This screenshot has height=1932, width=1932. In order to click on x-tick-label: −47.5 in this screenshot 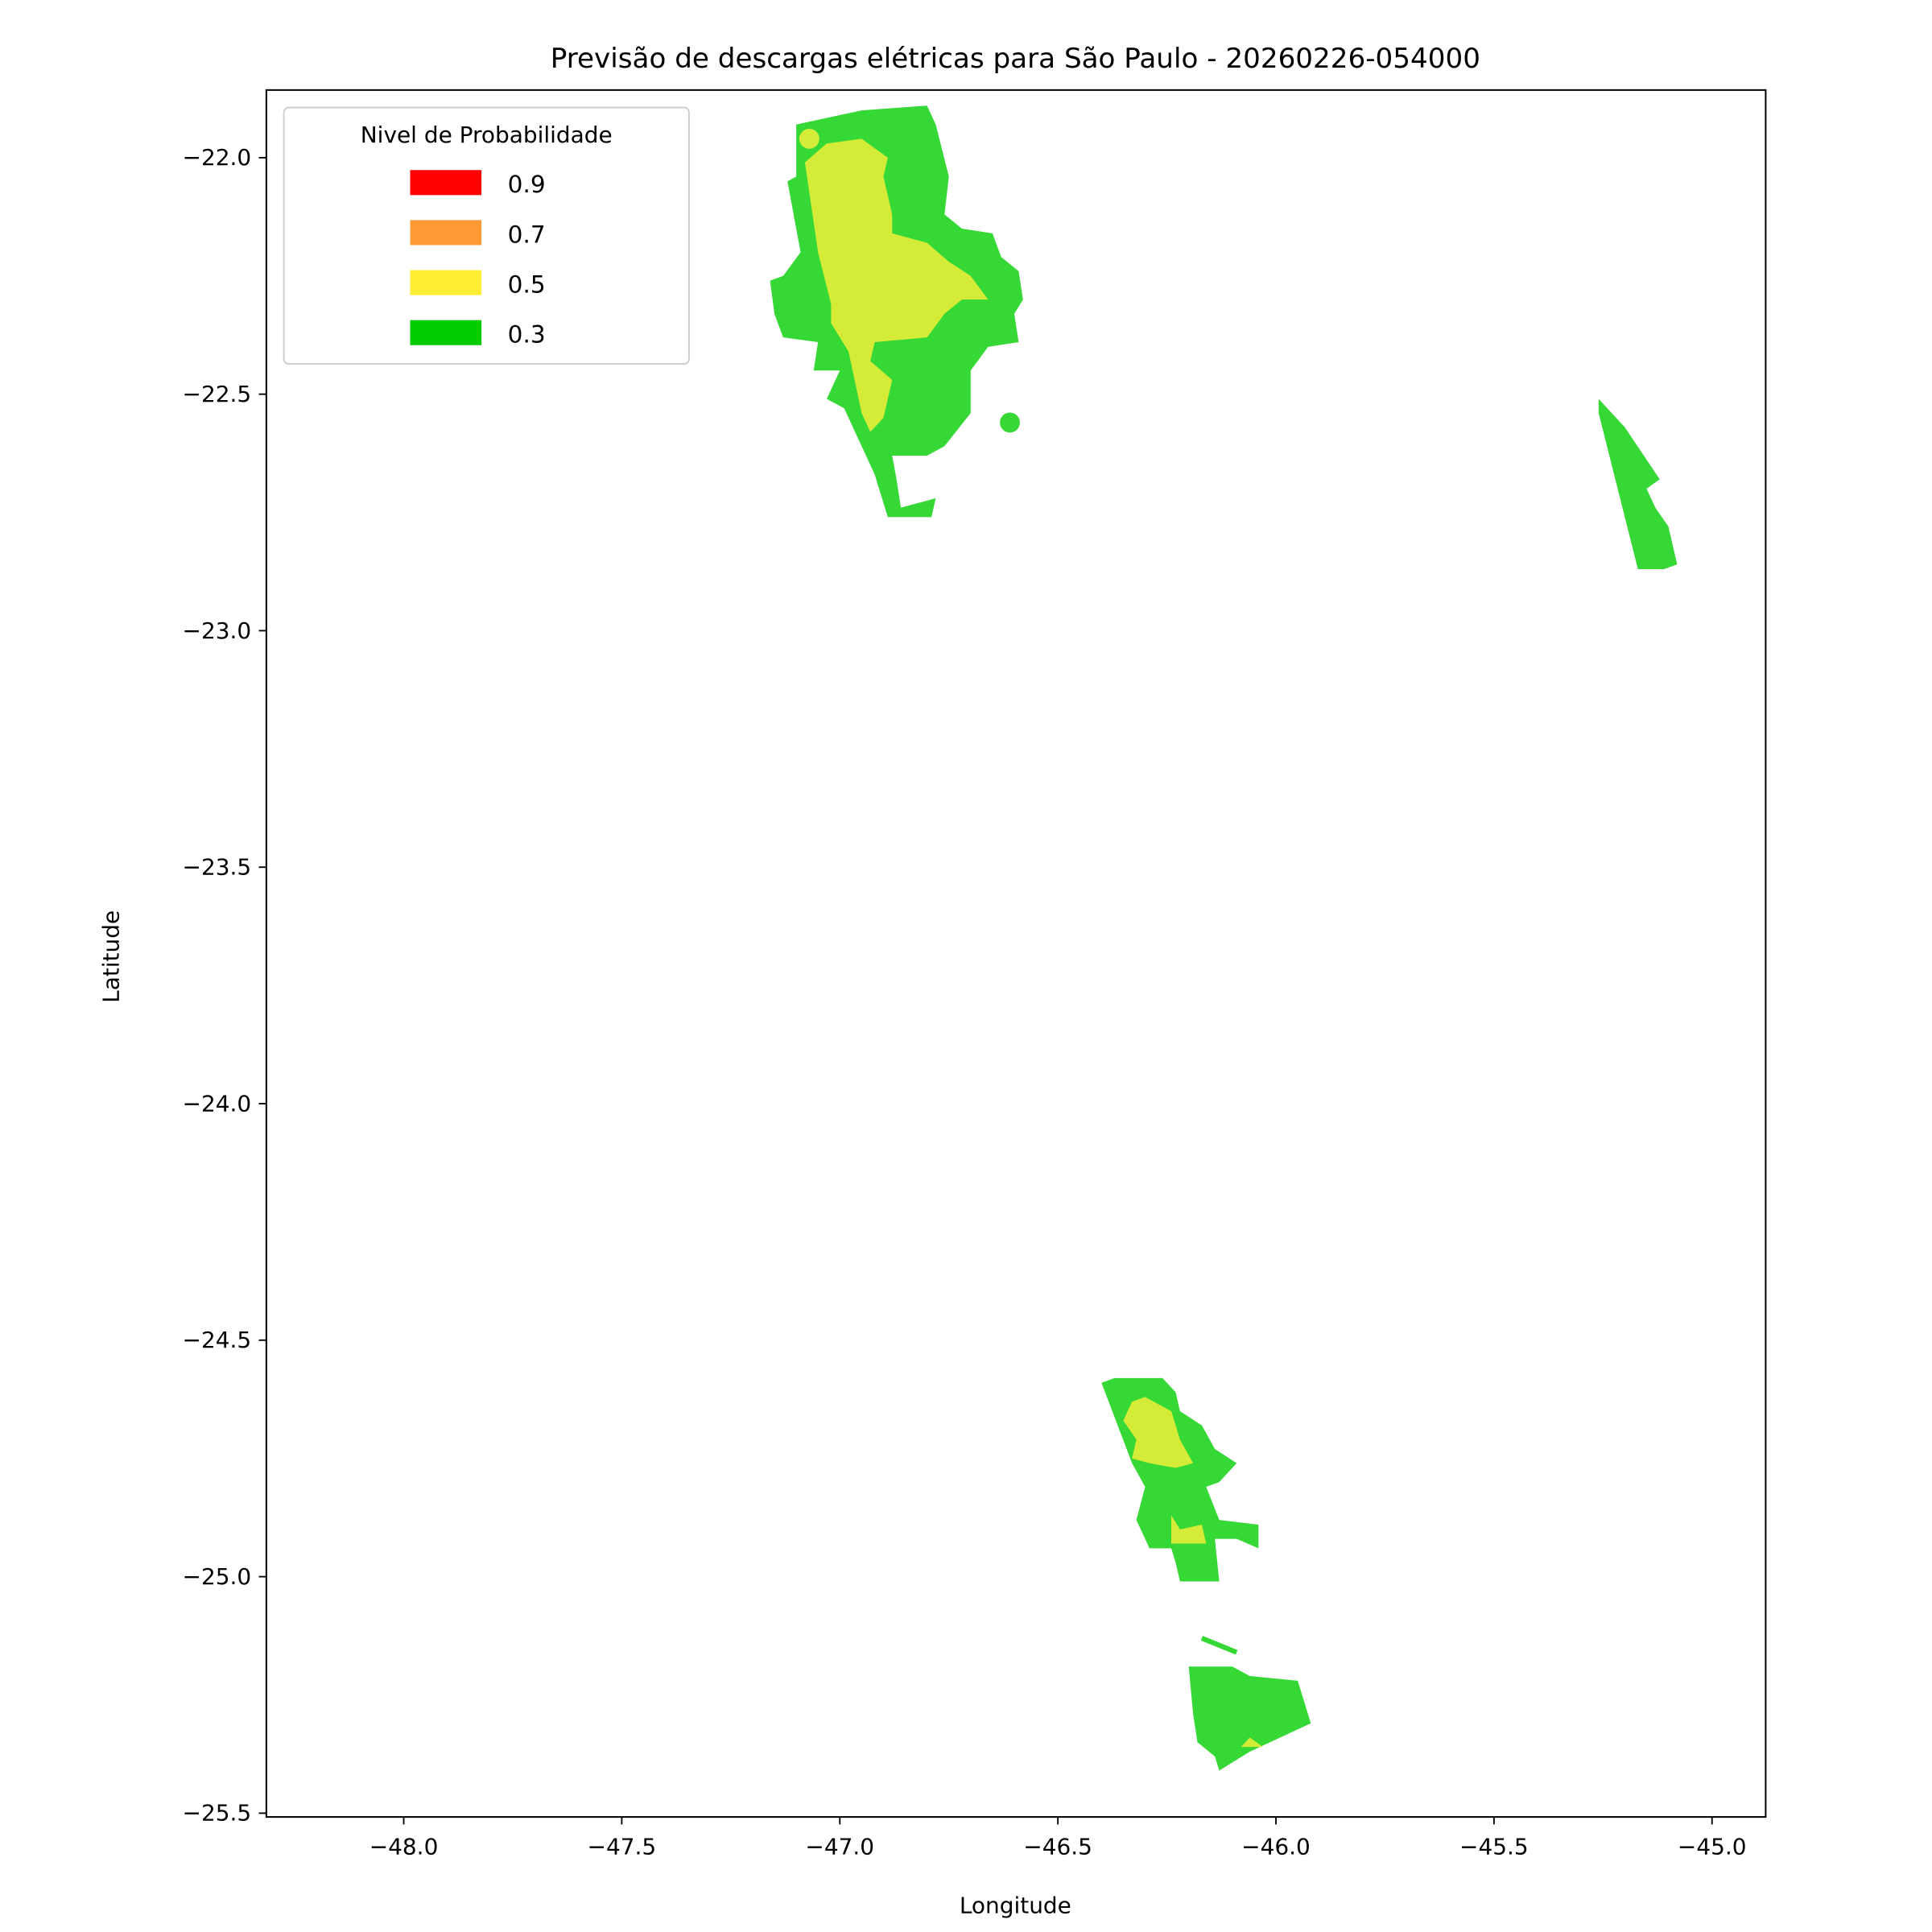, I will do `click(622, 1847)`.